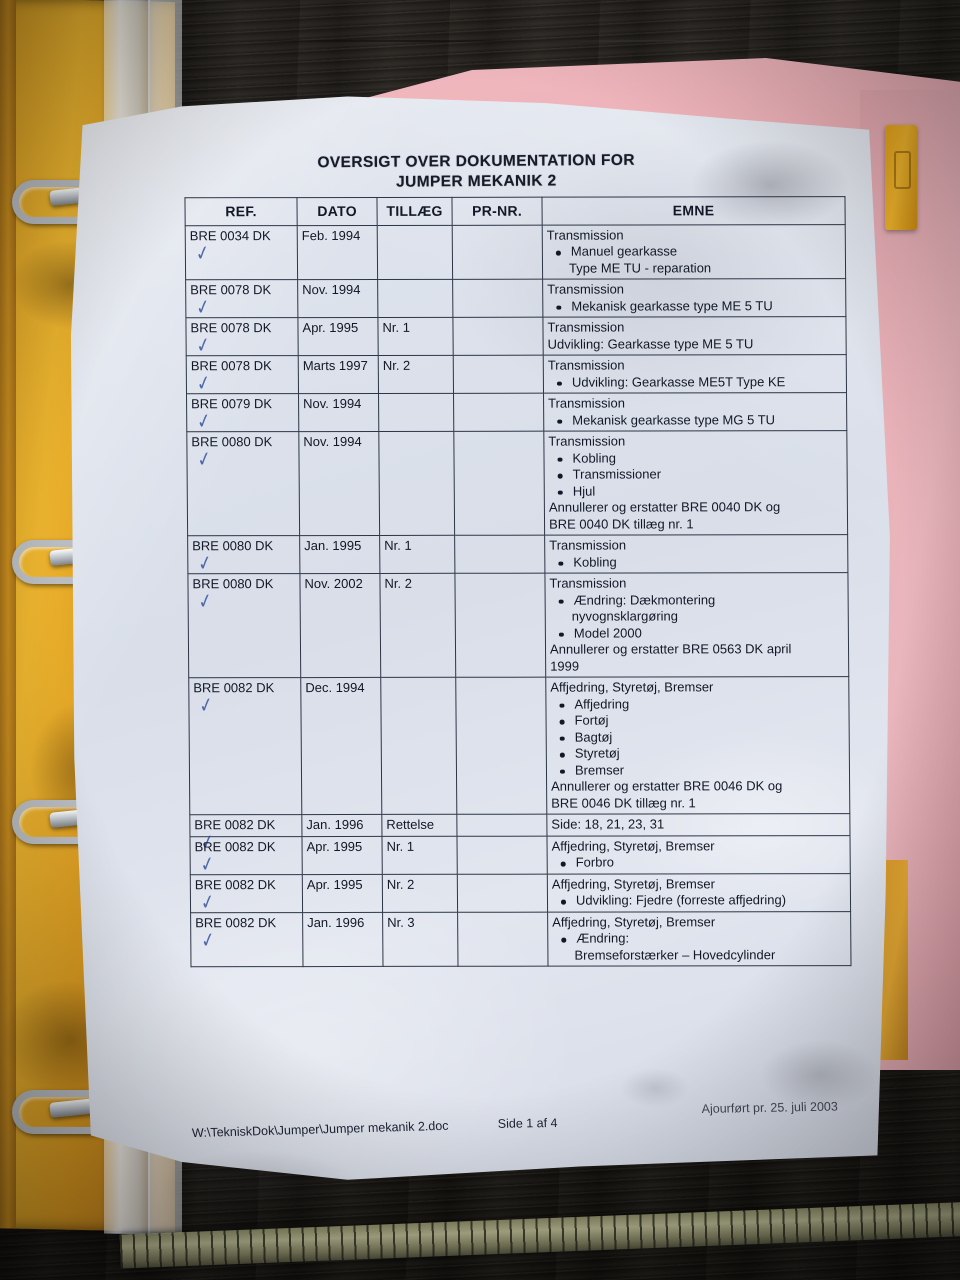 This screenshot has width=960, height=1280. What do you see at coordinates (707, 474) in the screenshot?
I see `emne-bullet: Transmissioner` at bounding box center [707, 474].